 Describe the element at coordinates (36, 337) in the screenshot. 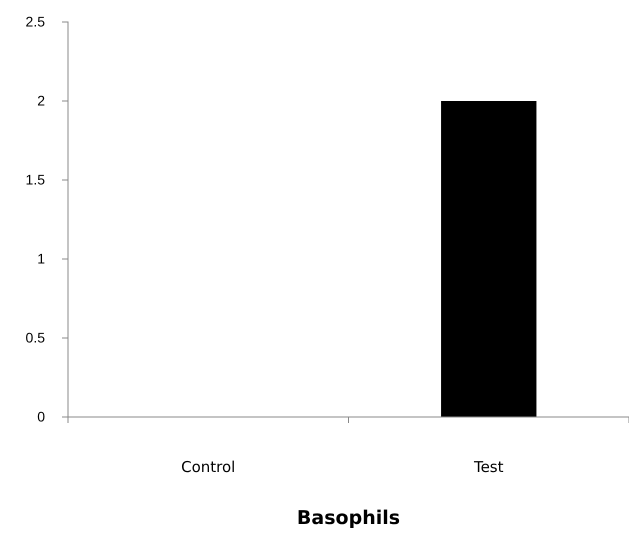

I see `y-tick-label: 0.5` at that location.